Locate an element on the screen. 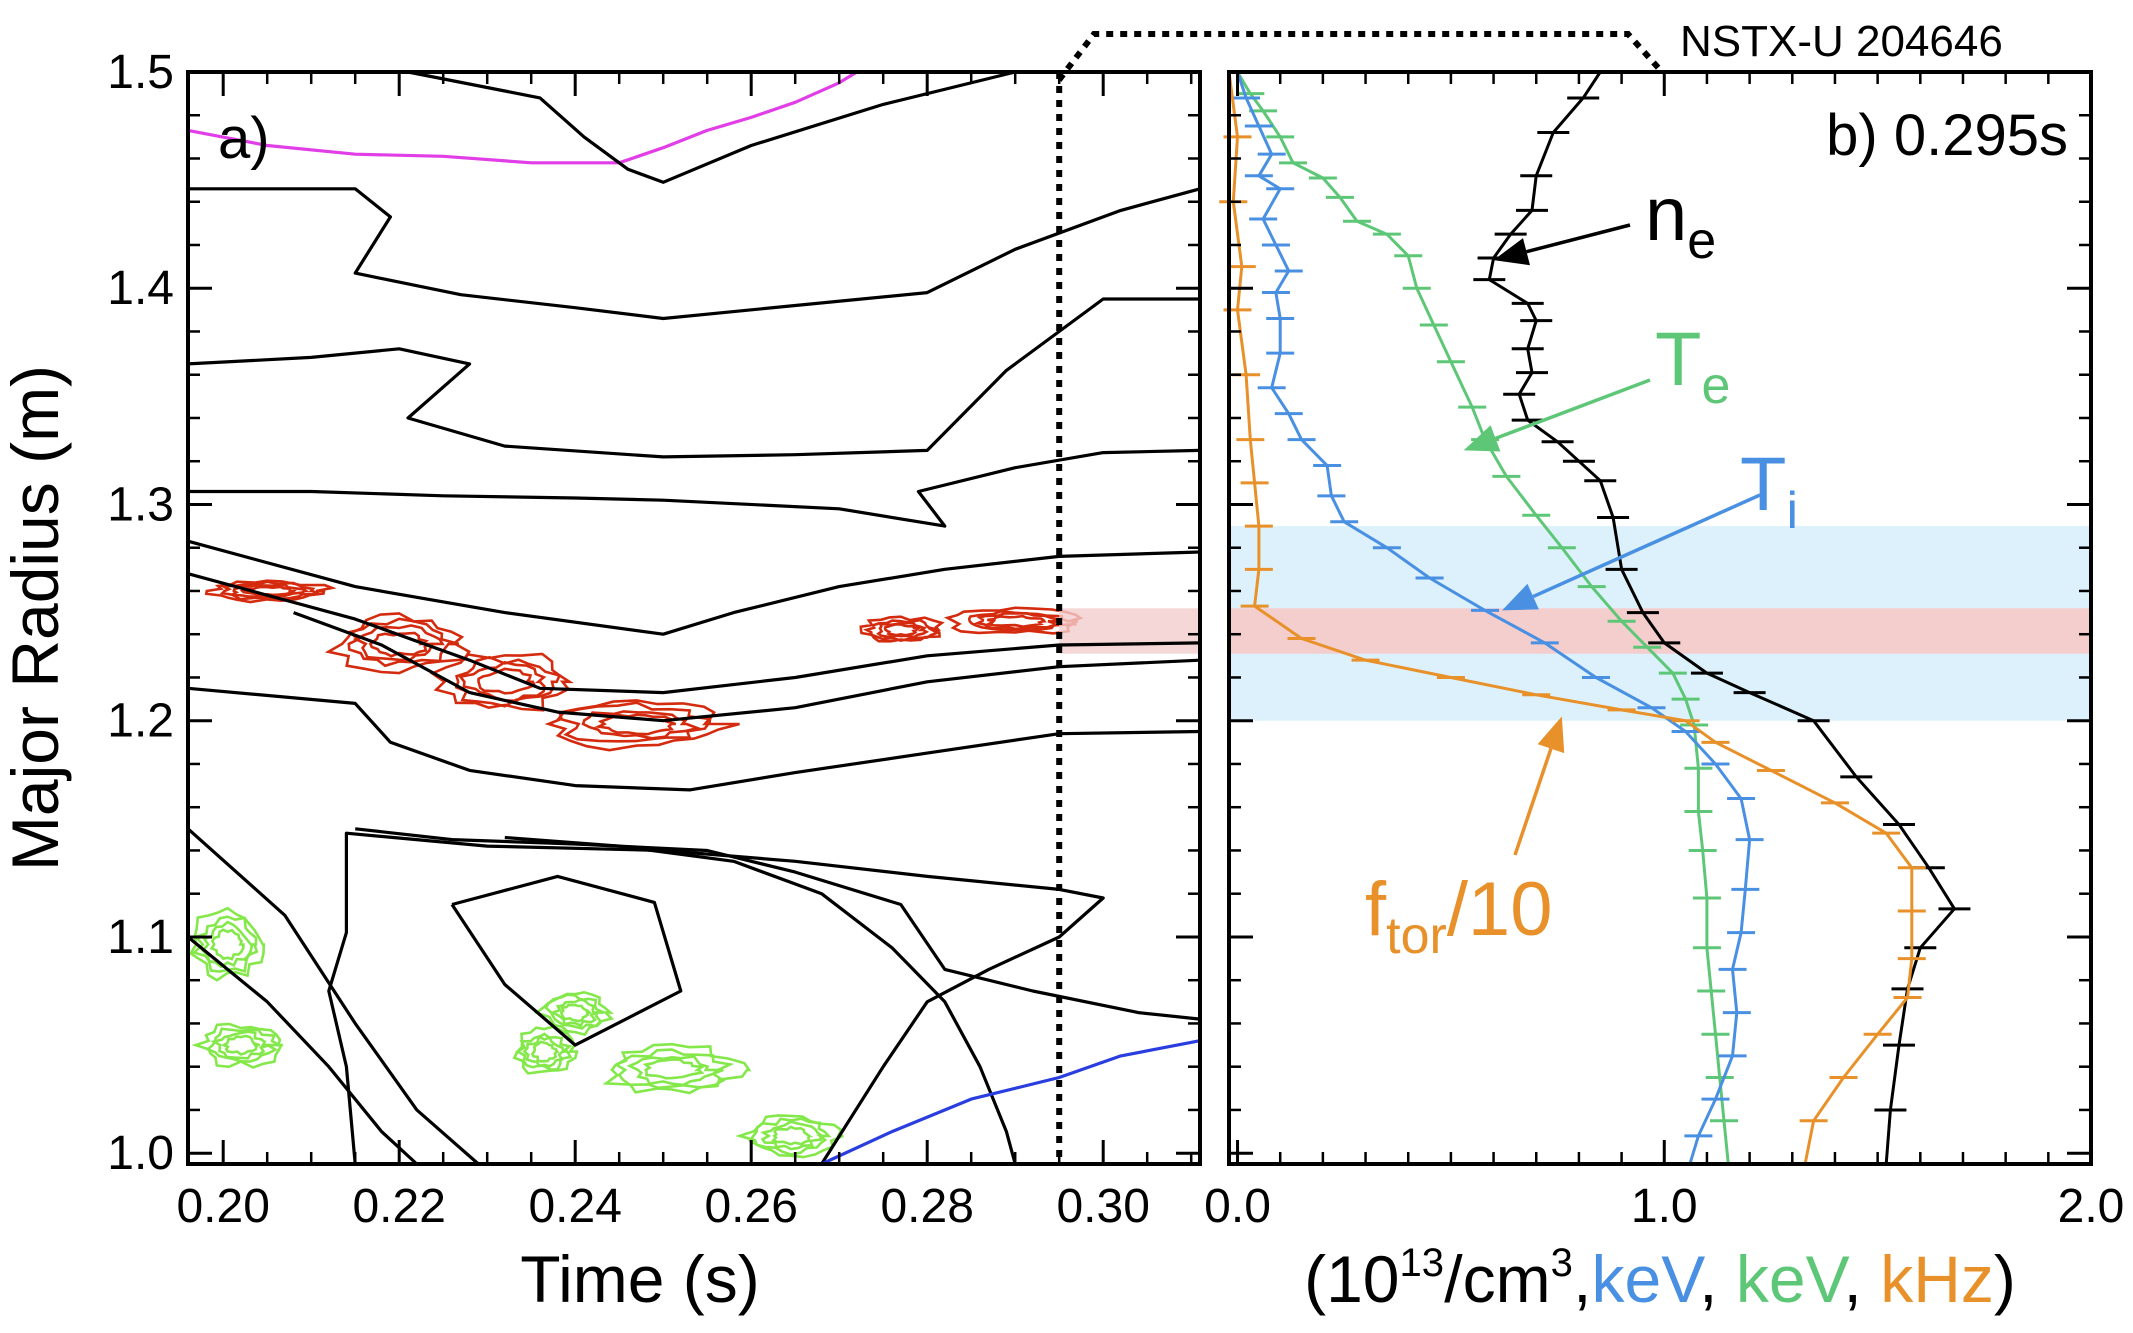 The height and width of the screenshot is (1333, 2133). series-label-arrows is located at coordinates (1612, 539).